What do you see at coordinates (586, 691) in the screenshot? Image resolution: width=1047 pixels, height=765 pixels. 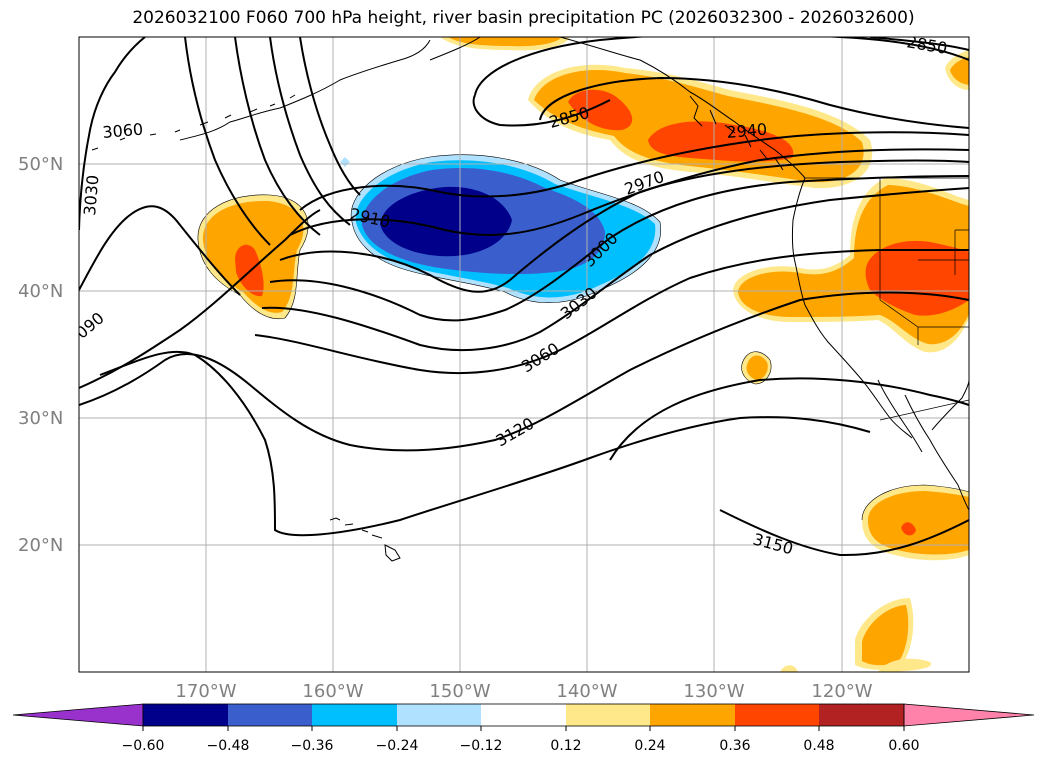 I see `lon-label: 140°W` at bounding box center [586, 691].